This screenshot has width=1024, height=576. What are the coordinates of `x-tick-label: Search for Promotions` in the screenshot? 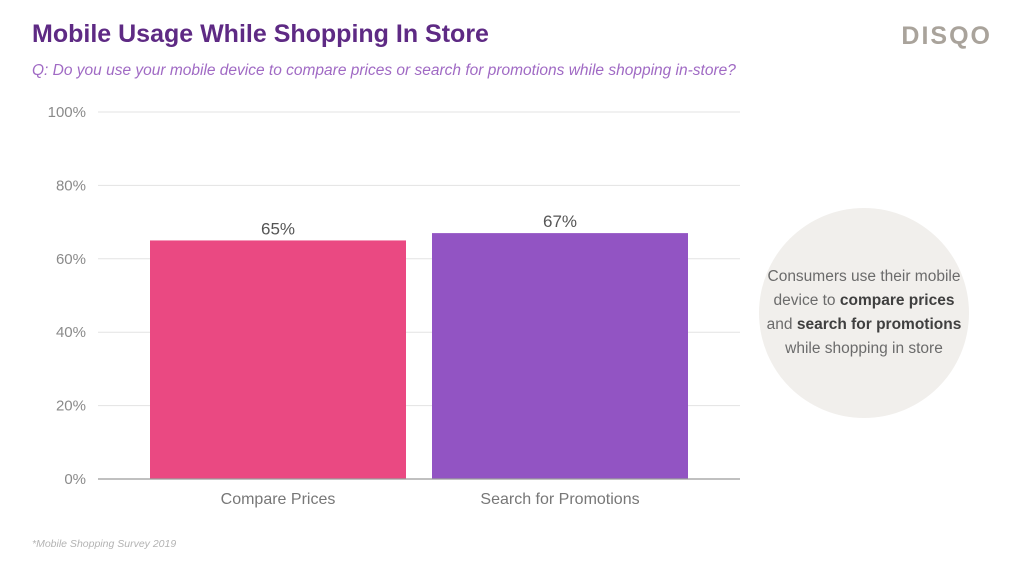 It's located at (559, 499).